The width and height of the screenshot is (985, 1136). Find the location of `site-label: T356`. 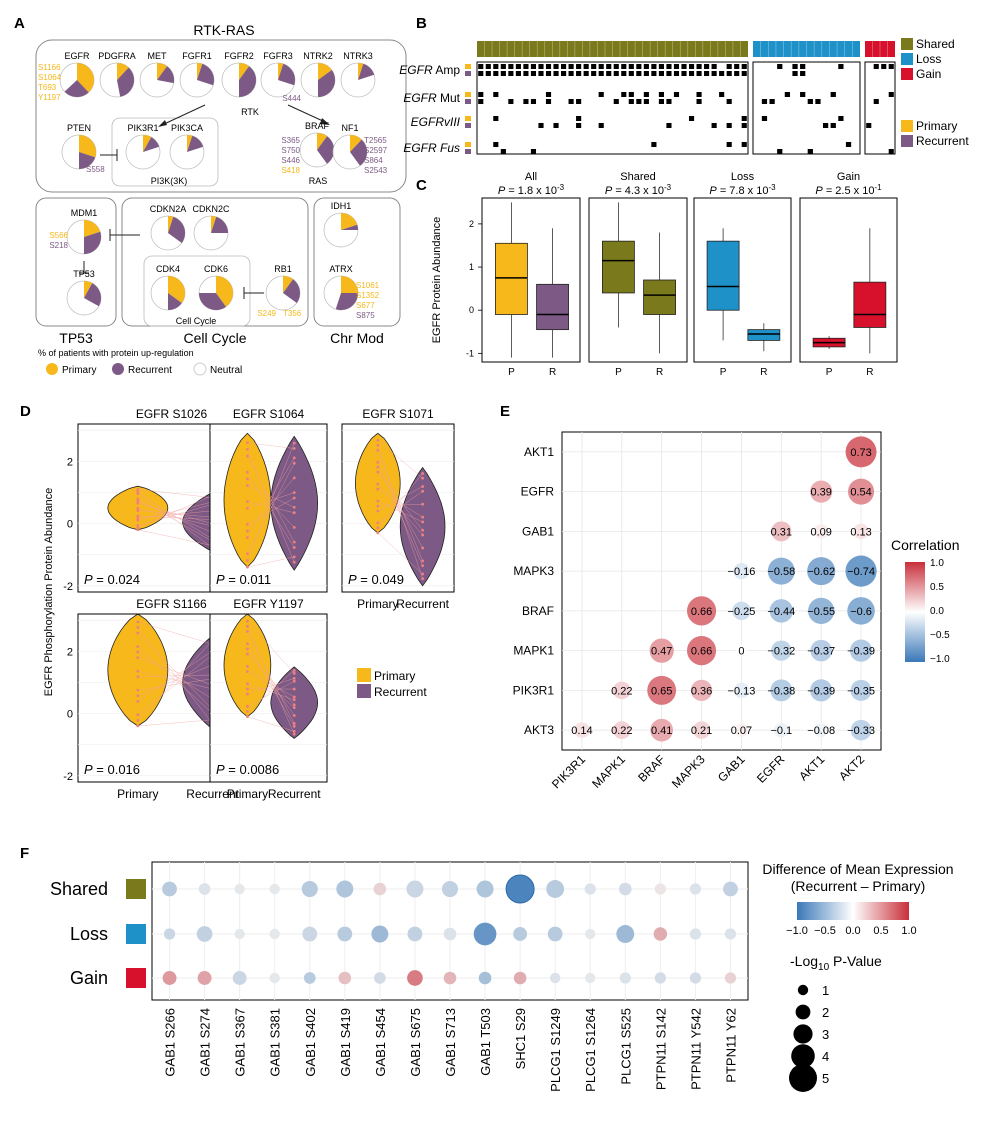

site-label: T356 is located at coordinates (292, 313).